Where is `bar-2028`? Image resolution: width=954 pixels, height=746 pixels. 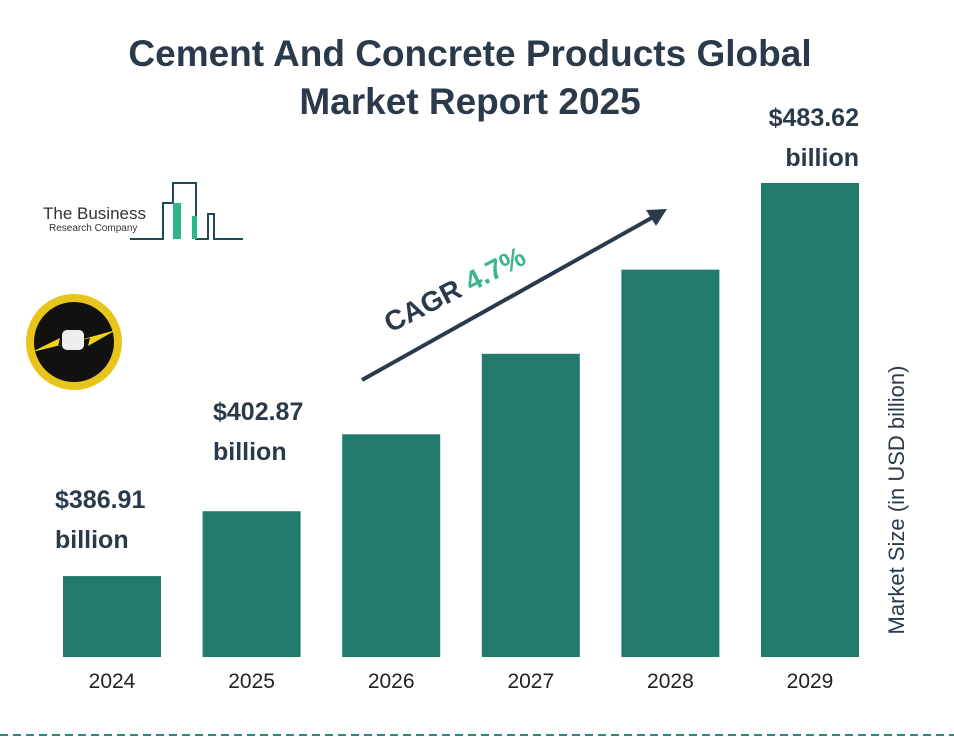
bar-2028 is located at coordinates (670, 463).